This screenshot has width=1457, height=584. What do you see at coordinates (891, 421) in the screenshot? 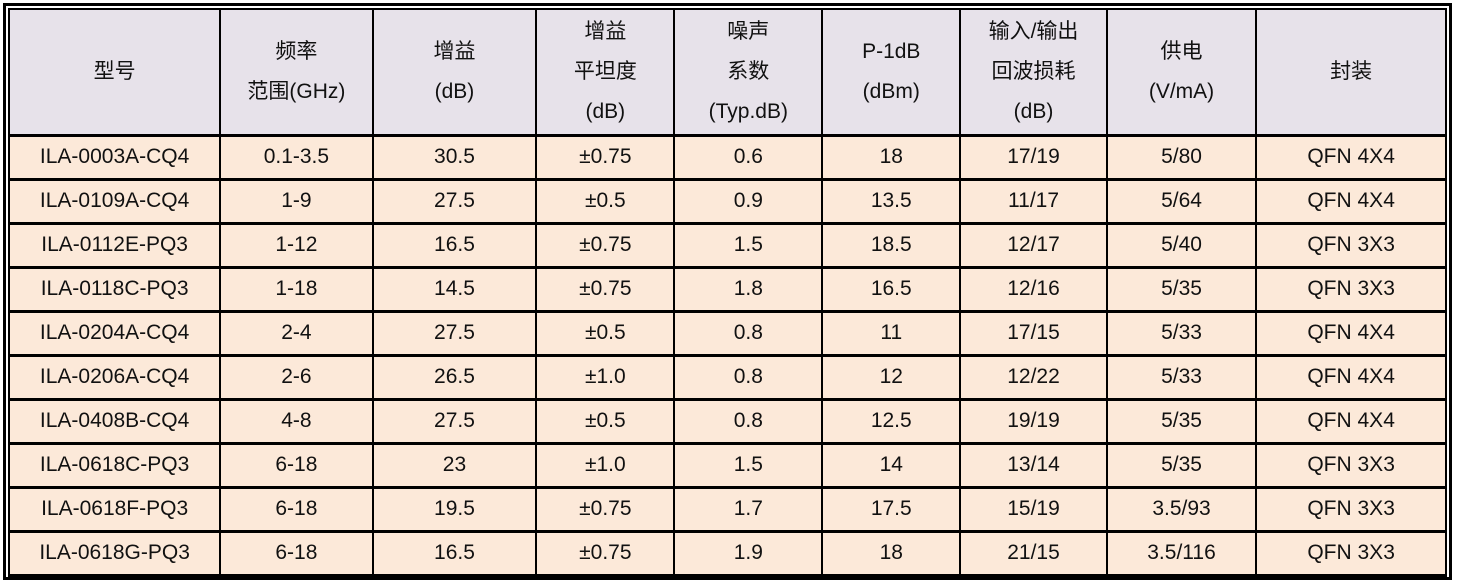
I see `cell-p1db: 12.5` at bounding box center [891, 421].